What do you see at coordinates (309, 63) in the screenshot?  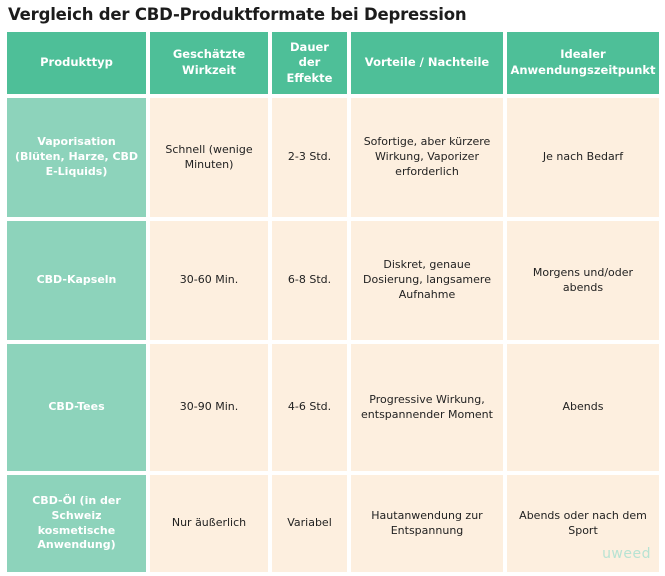 I see `column-header-duration: Dauer der Effekte` at bounding box center [309, 63].